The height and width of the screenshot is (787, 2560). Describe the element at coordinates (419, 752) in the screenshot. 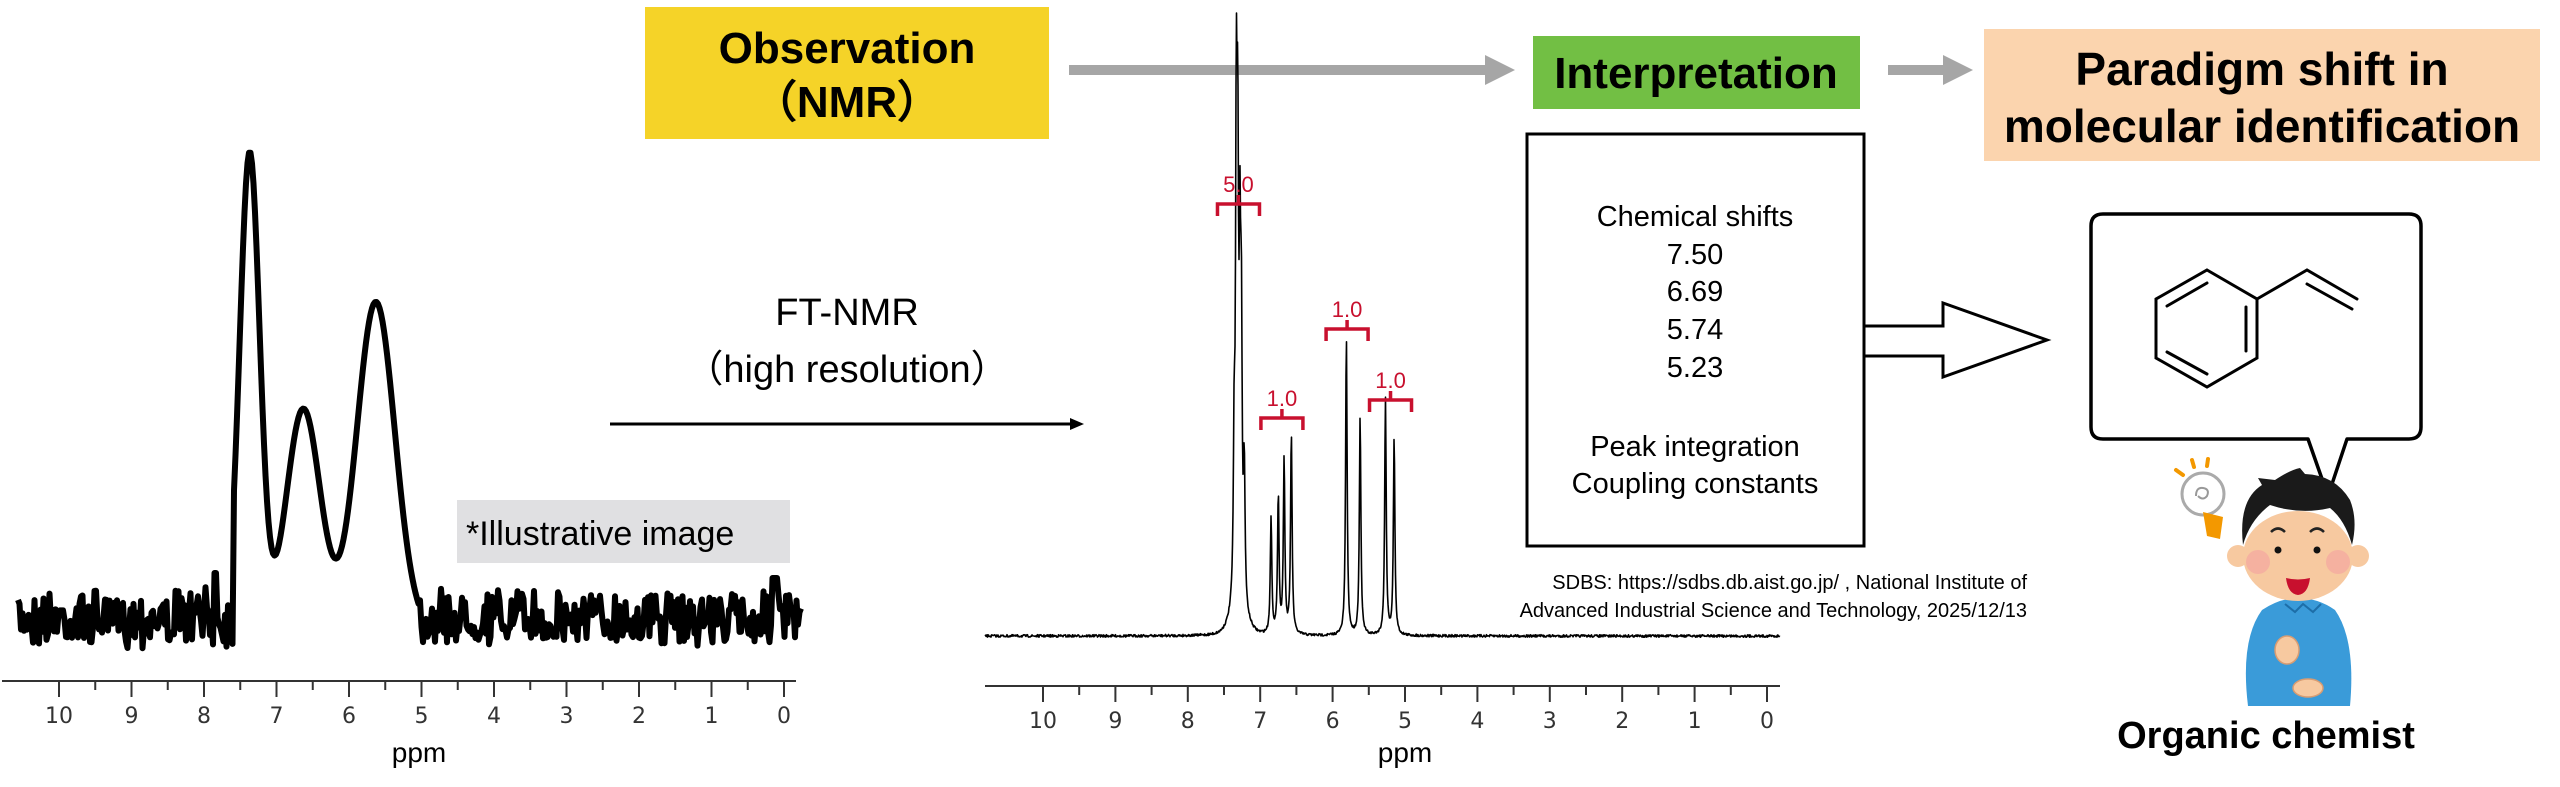

I see `left-xlabel: ppm` at that location.